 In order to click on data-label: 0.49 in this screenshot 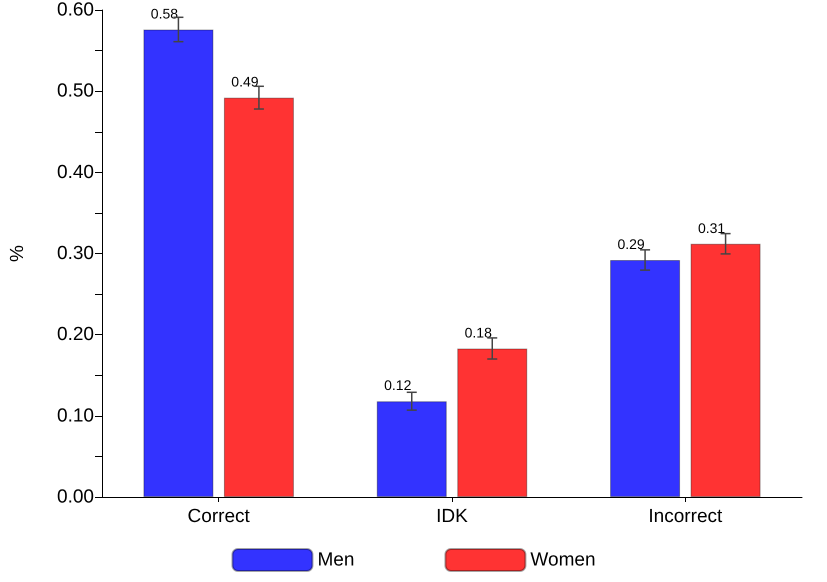, I will do `click(245, 82)`.